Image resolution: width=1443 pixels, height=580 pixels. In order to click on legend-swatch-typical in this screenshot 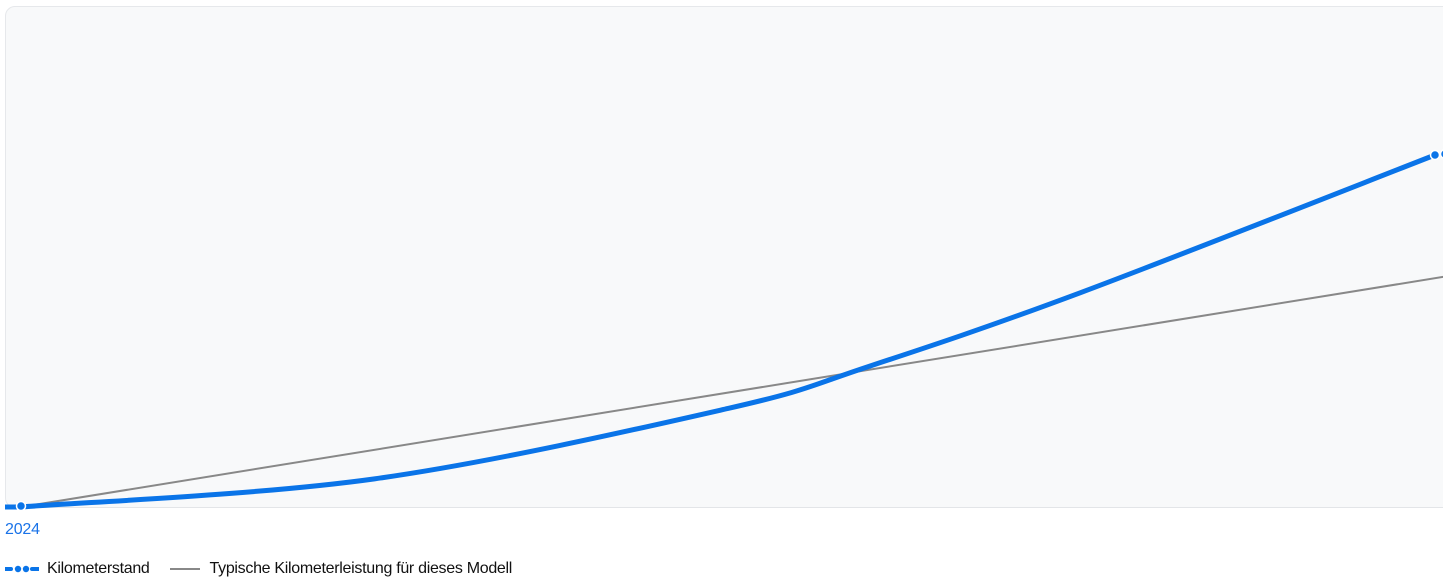, I will do `click(184, 569)`.